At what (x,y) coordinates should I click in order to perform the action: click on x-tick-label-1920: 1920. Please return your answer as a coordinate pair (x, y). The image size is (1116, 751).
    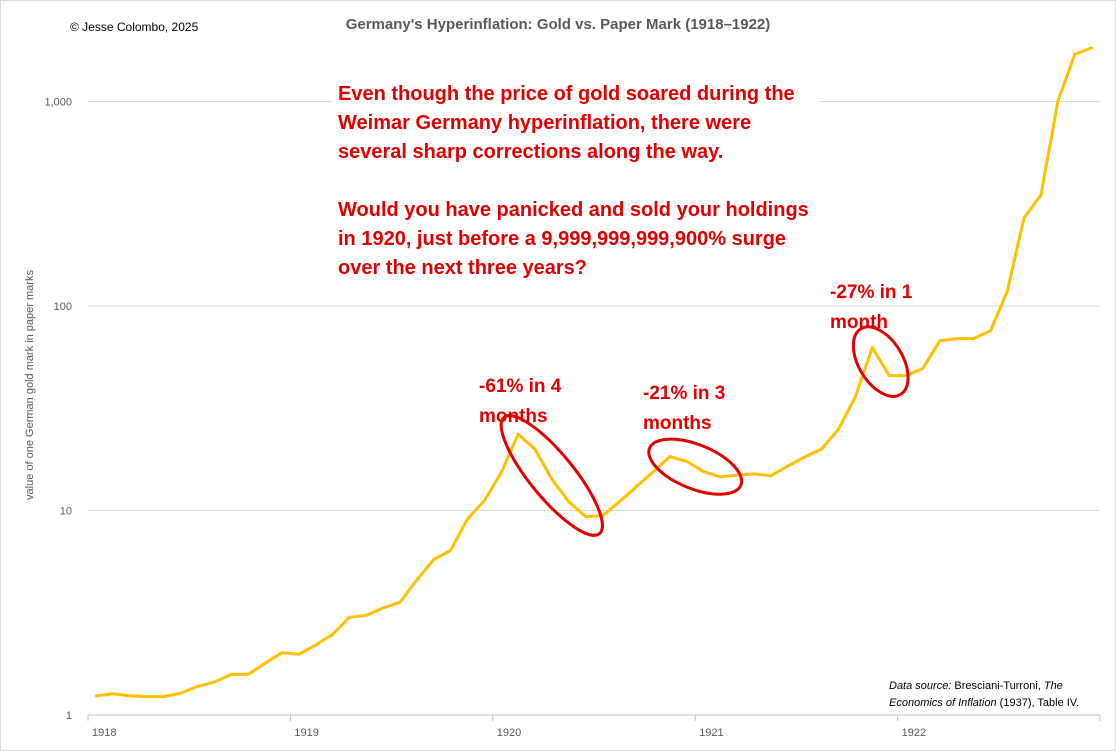
    Looking at the image, I should click on (509, 733).